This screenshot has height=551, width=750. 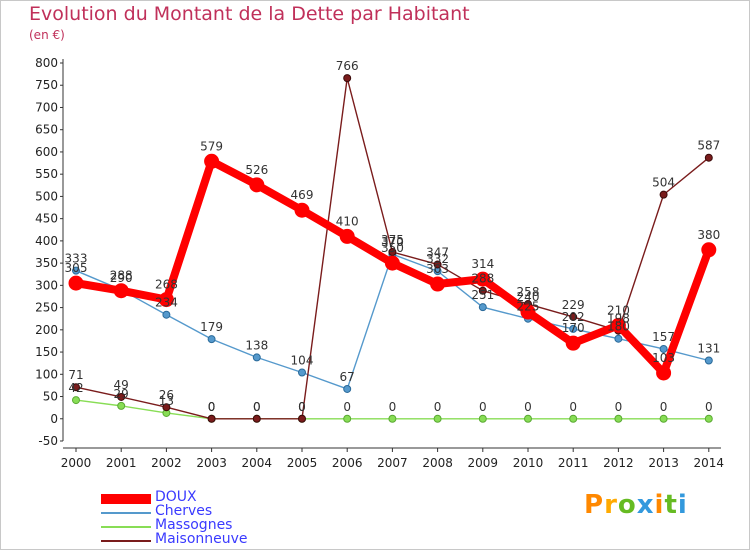 I want to click on x-tick-label: 2014, so click(x=709, y=463).